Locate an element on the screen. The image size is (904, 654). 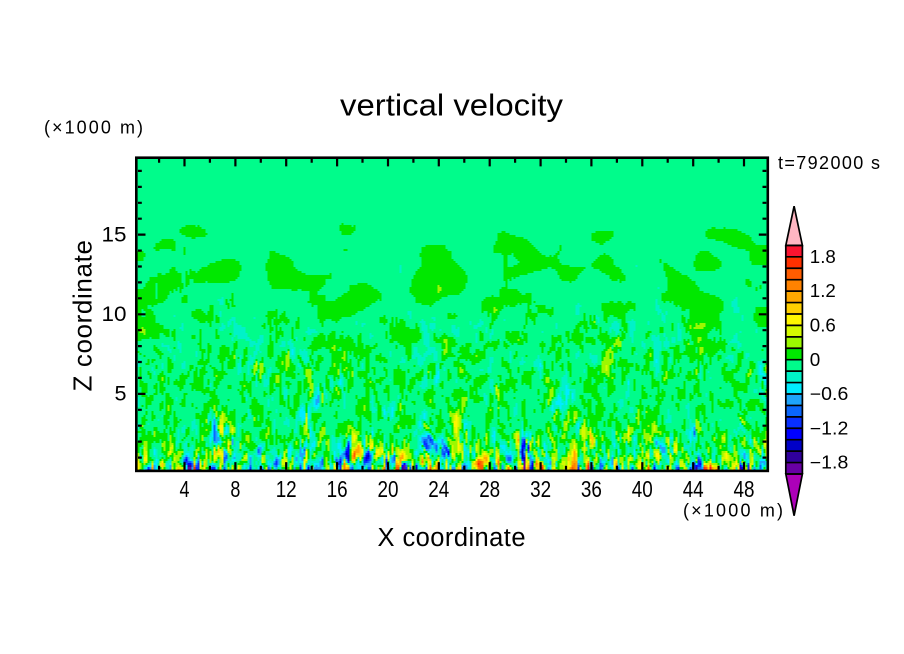
svg-text: 12 is located at coordinates (286, 489).